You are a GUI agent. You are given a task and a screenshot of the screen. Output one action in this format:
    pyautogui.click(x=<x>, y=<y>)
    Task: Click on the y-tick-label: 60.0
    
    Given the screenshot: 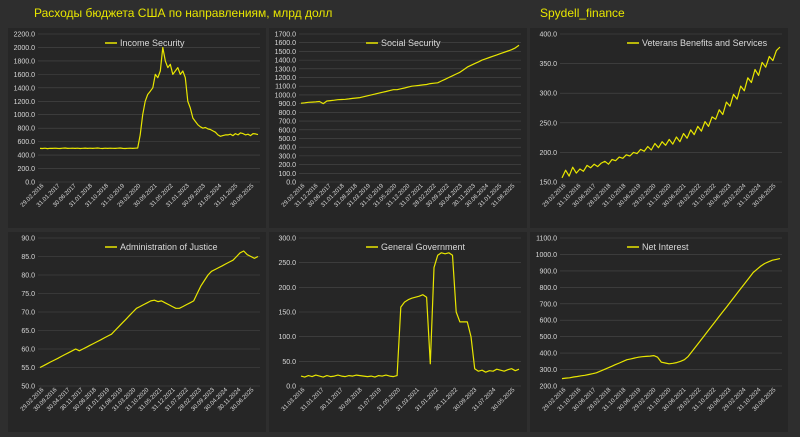 What is the action you would take?
    pyautogui.click(x=28, y=350)
    